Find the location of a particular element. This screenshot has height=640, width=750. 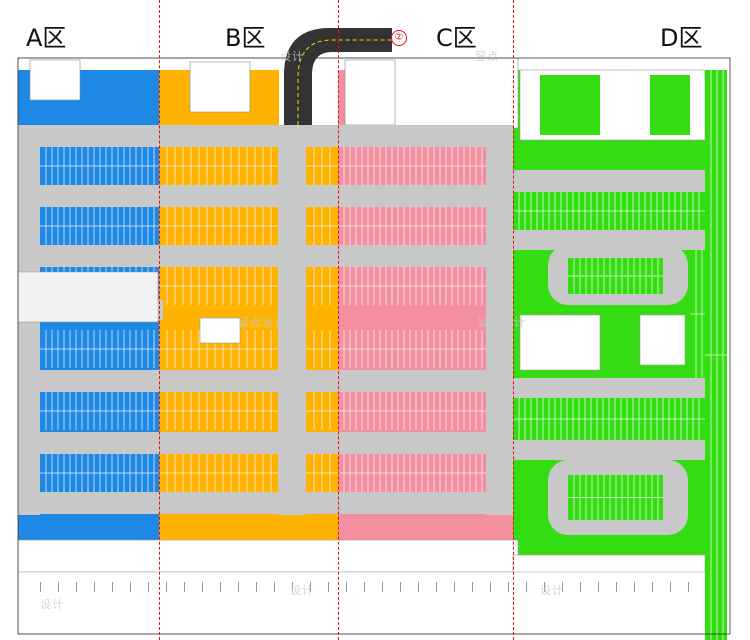

zone-divider-ab is located at coordinates (159, 320).